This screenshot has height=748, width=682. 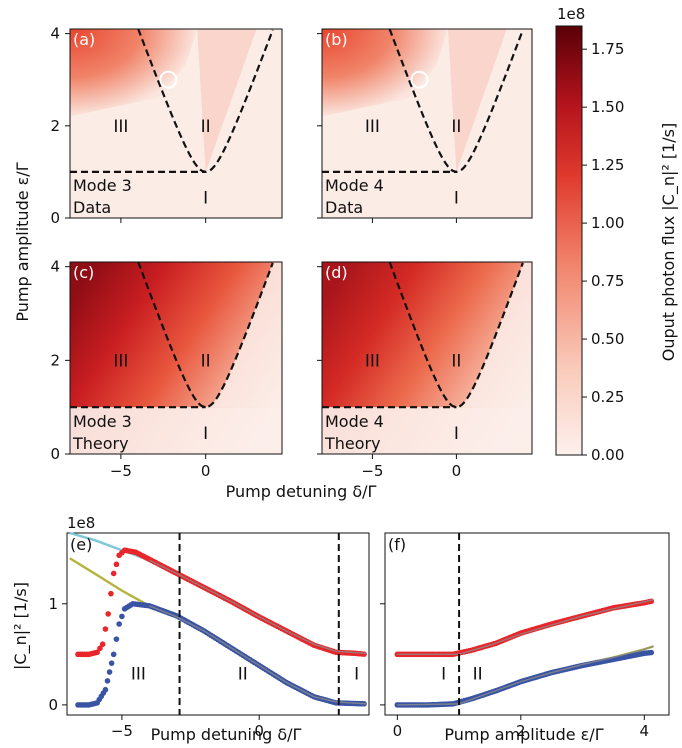 I want to click on e-offset: 1e8, so click(x=81, y=523).